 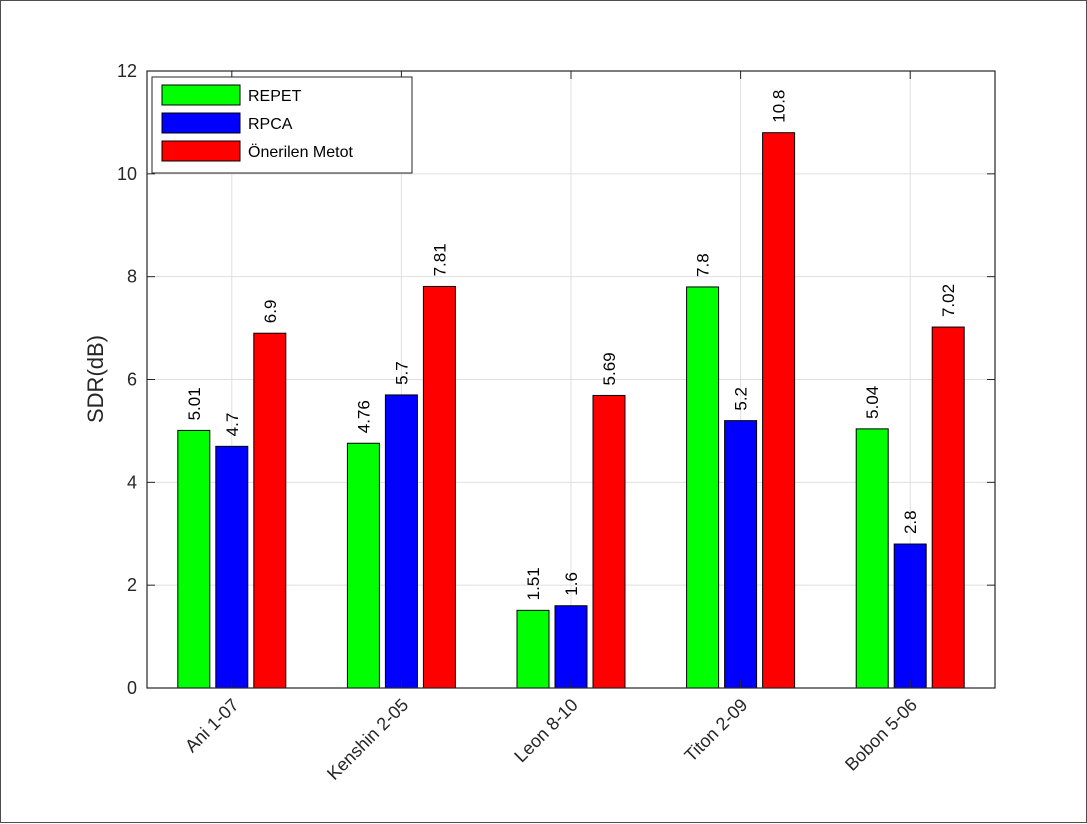 What do you see at coordinates (571, 584) in the screenshot?
I see `data-label: 1.6` at bounding box center [571, 584].